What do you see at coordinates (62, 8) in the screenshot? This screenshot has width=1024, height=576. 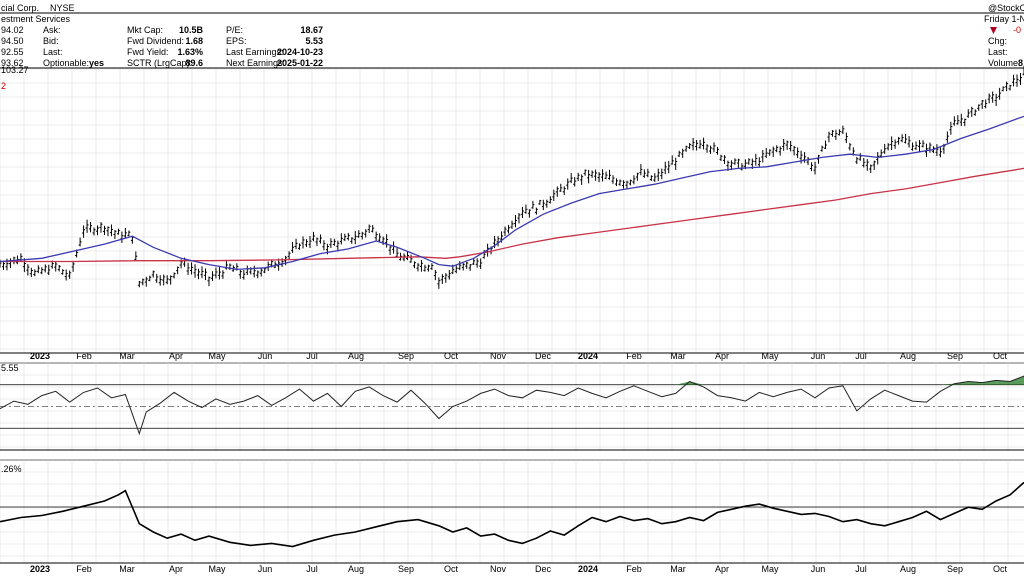 I see `exchange-label: NYSE` at bounding box center [62, 8].